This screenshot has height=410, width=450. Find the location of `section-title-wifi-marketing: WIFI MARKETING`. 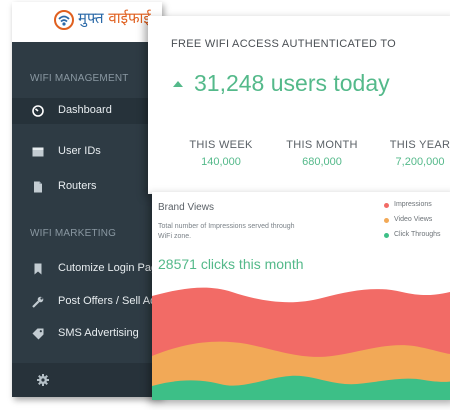

section-title-wifi-marketing: WIFI MARKETING is located at coordinates (73, 233).